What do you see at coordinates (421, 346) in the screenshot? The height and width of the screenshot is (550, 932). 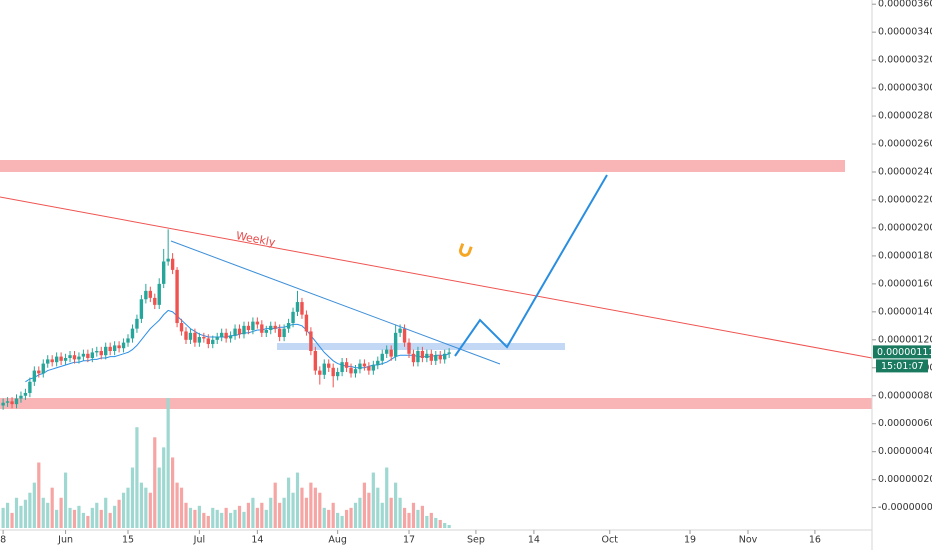 I see `breakout-box` at bounding box center [421, 346].